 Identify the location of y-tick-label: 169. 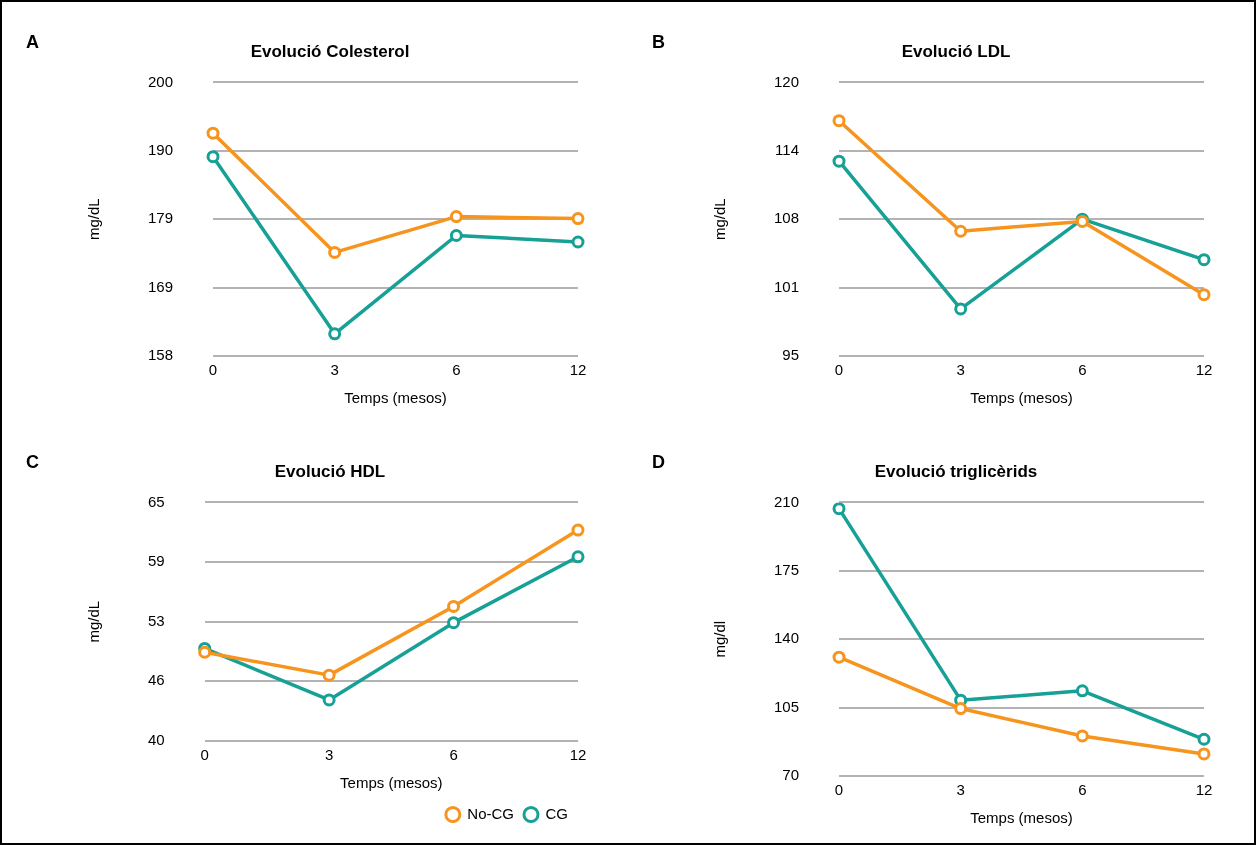
(161, 286).